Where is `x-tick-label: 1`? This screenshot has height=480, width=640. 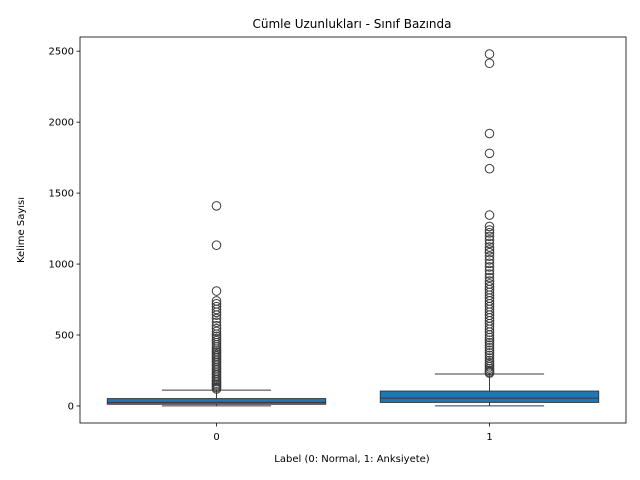
x-tick-label: 1 is located at coordinates (489, 437).